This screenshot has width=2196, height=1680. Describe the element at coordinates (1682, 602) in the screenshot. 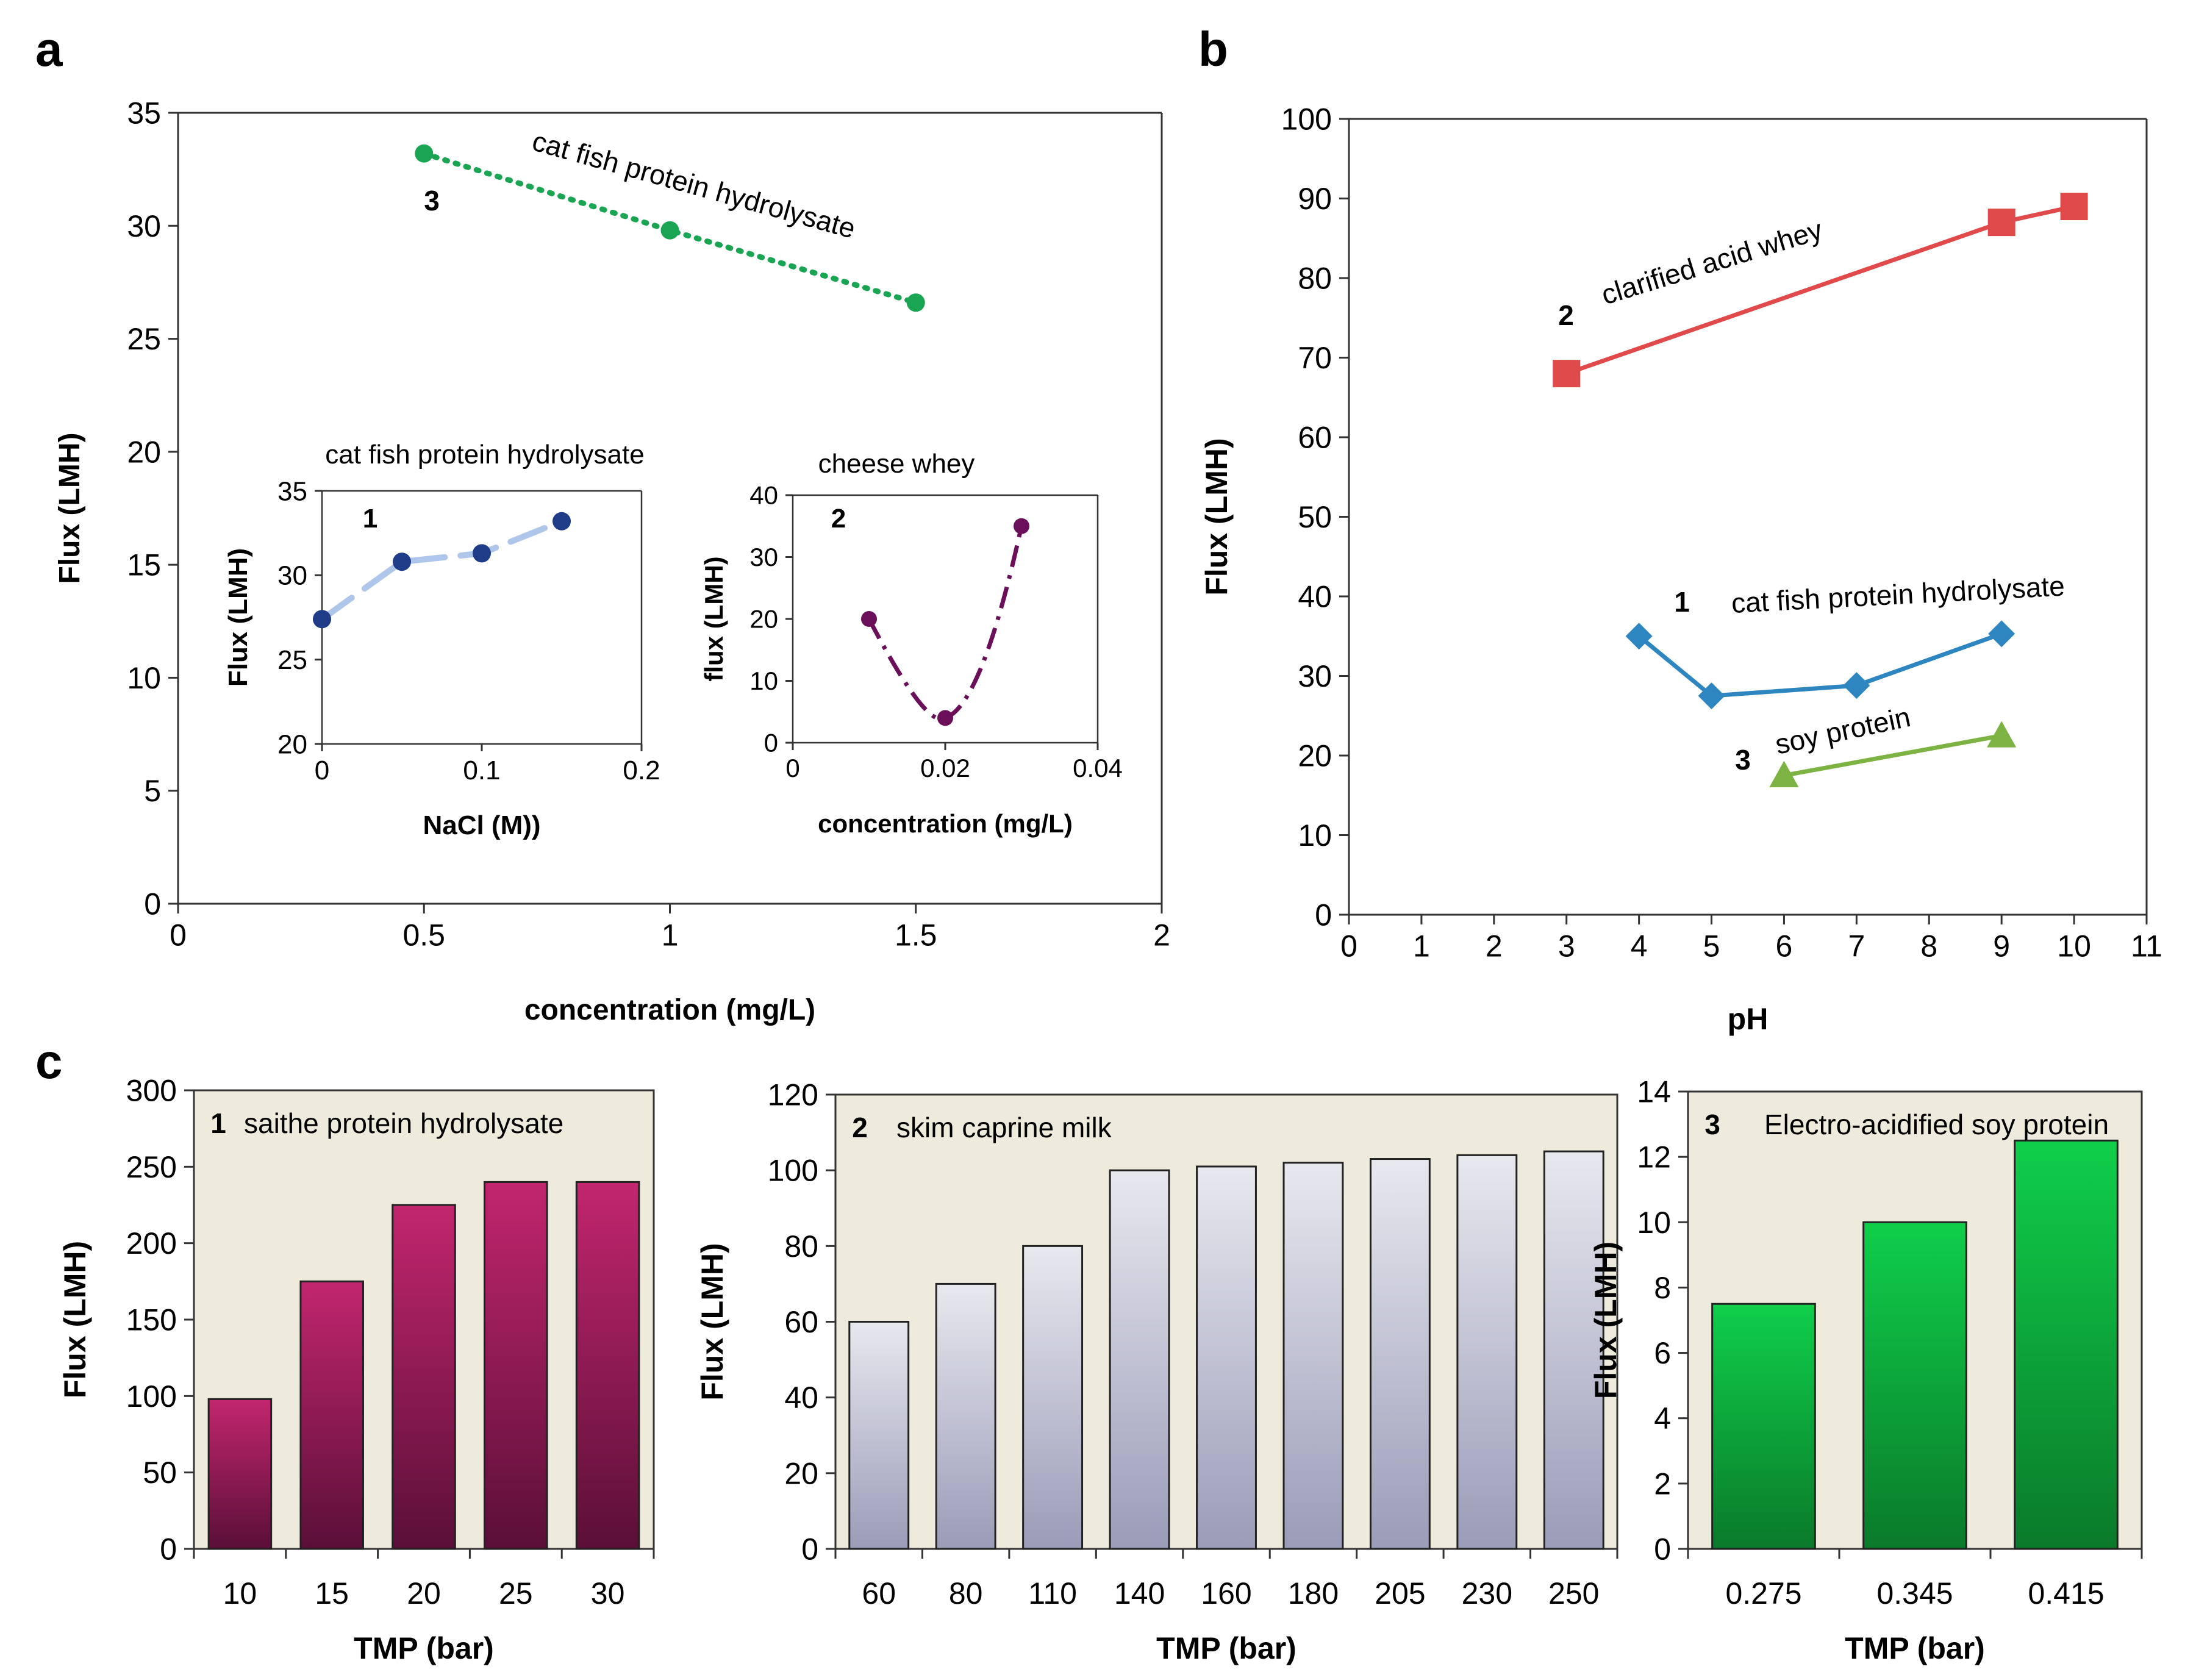

I see `series-number: 1` at that location.